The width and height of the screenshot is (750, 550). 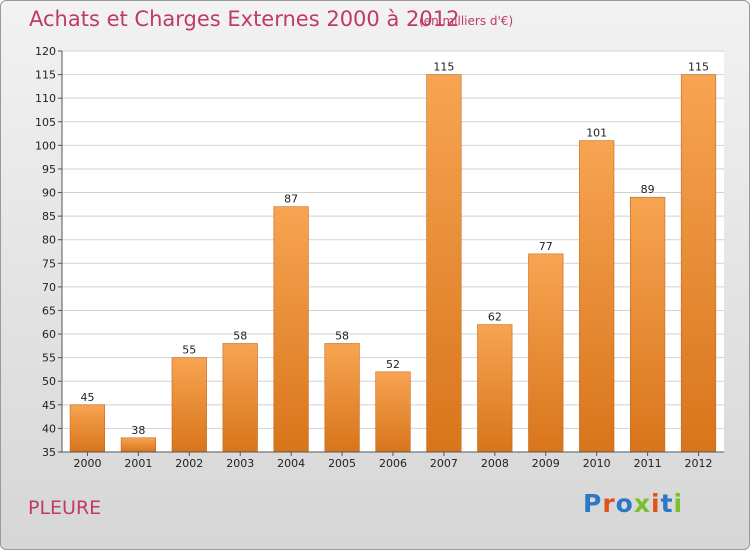 I want to click on bar-value-label: 38, so click(x=138, y=430).